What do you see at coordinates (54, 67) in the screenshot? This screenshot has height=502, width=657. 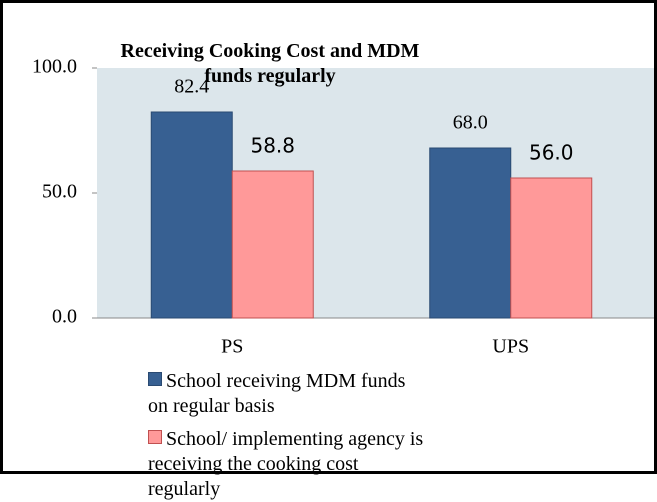 I see `y-tick-label: 100.0` at bounding box center [54, 67].